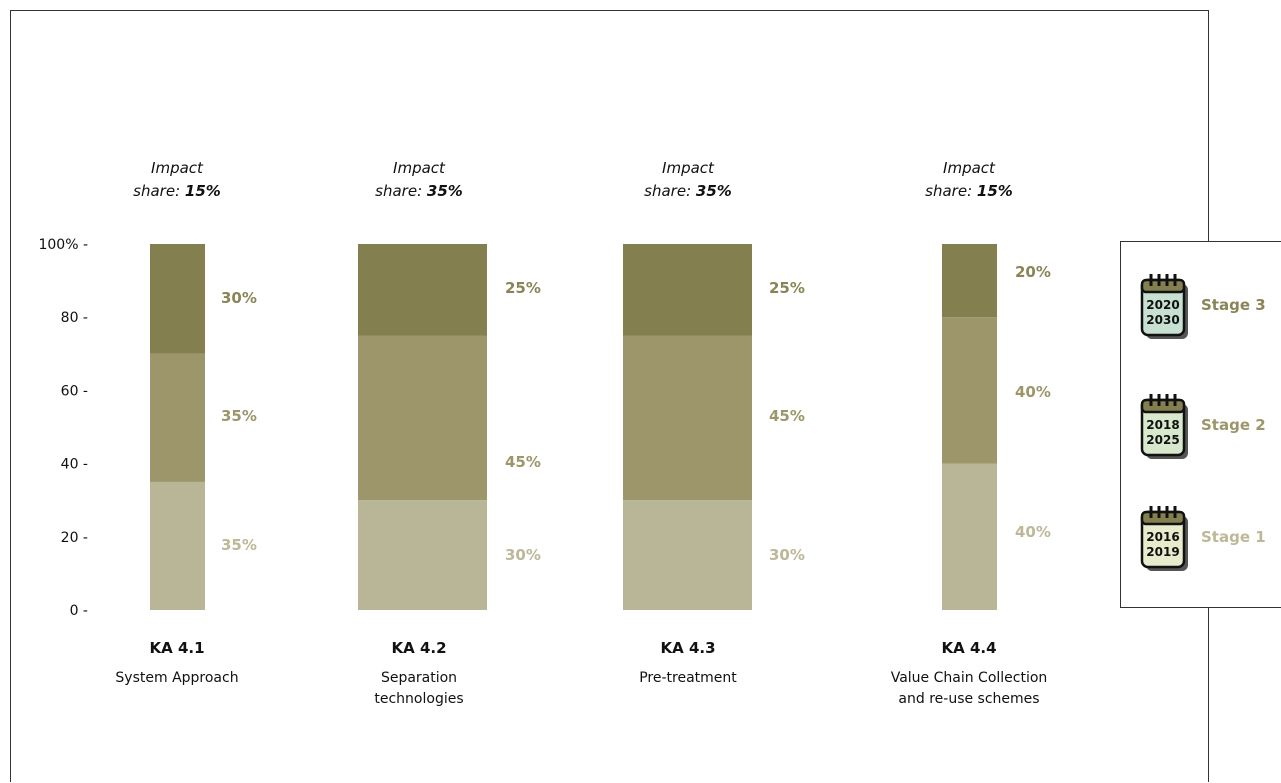  I want to click on legend-year-start: 2020, so click(1162, 305).